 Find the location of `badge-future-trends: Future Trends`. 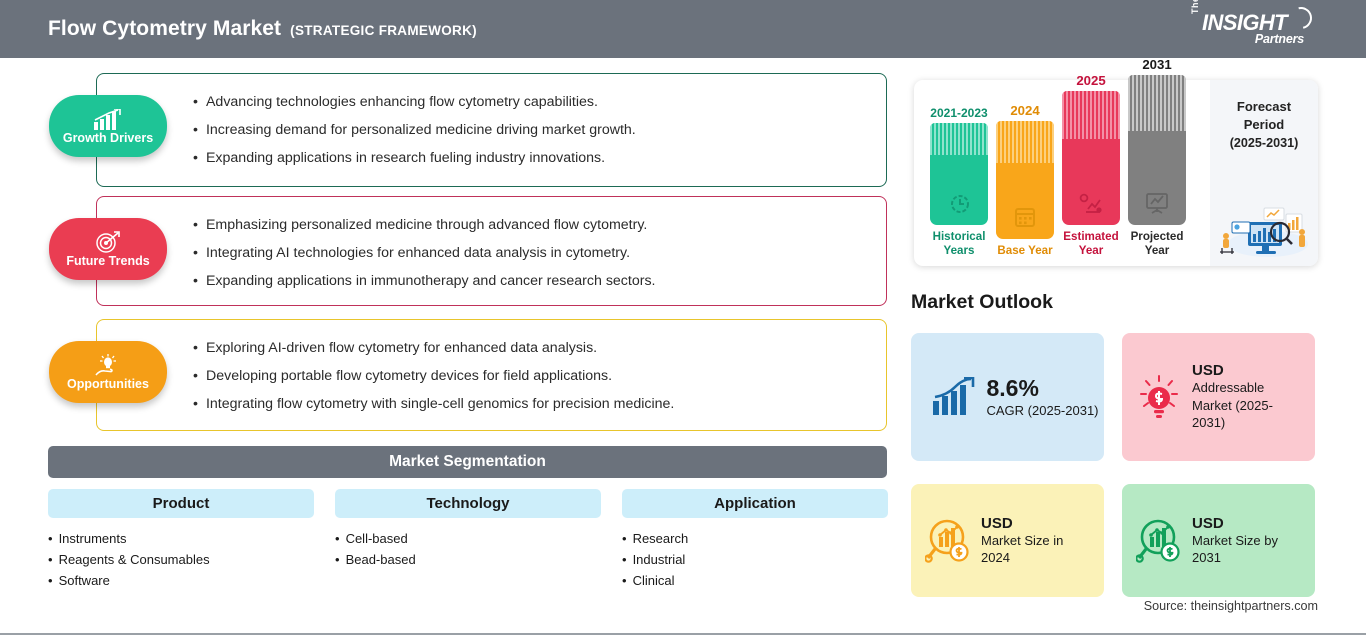

badge-future-trends: Future Trends is located at coordinates (108, 249).